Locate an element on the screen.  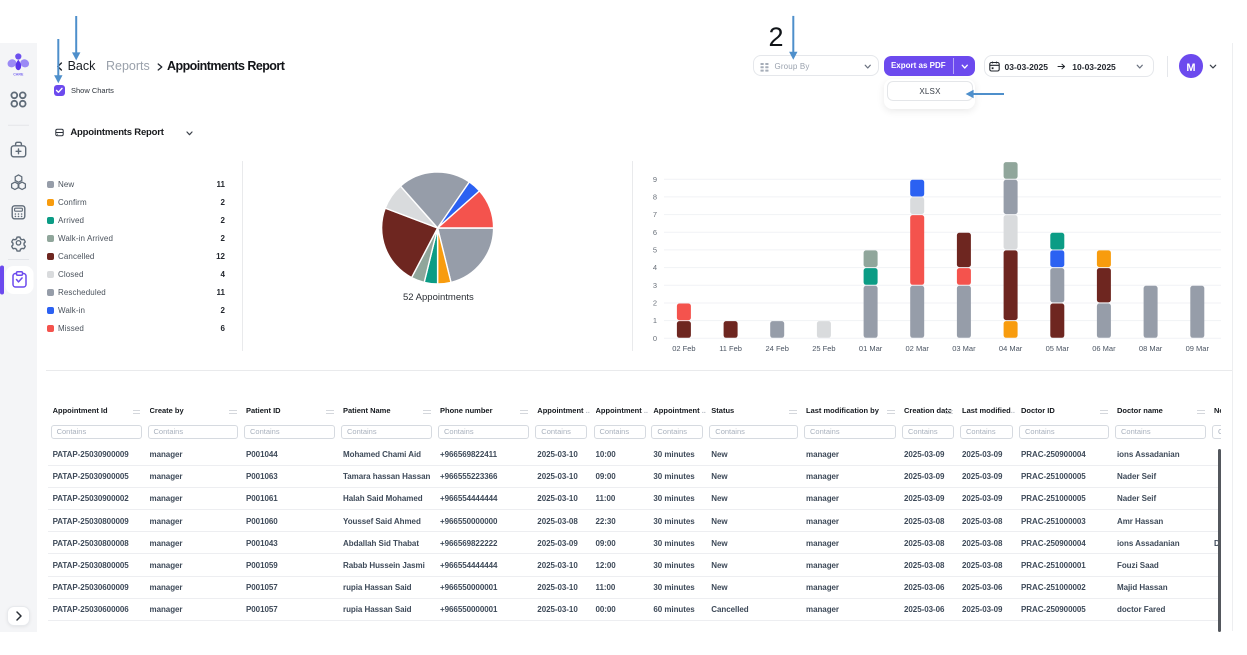
svg-text: 05 Mar is located at coordinates (1058, 348).